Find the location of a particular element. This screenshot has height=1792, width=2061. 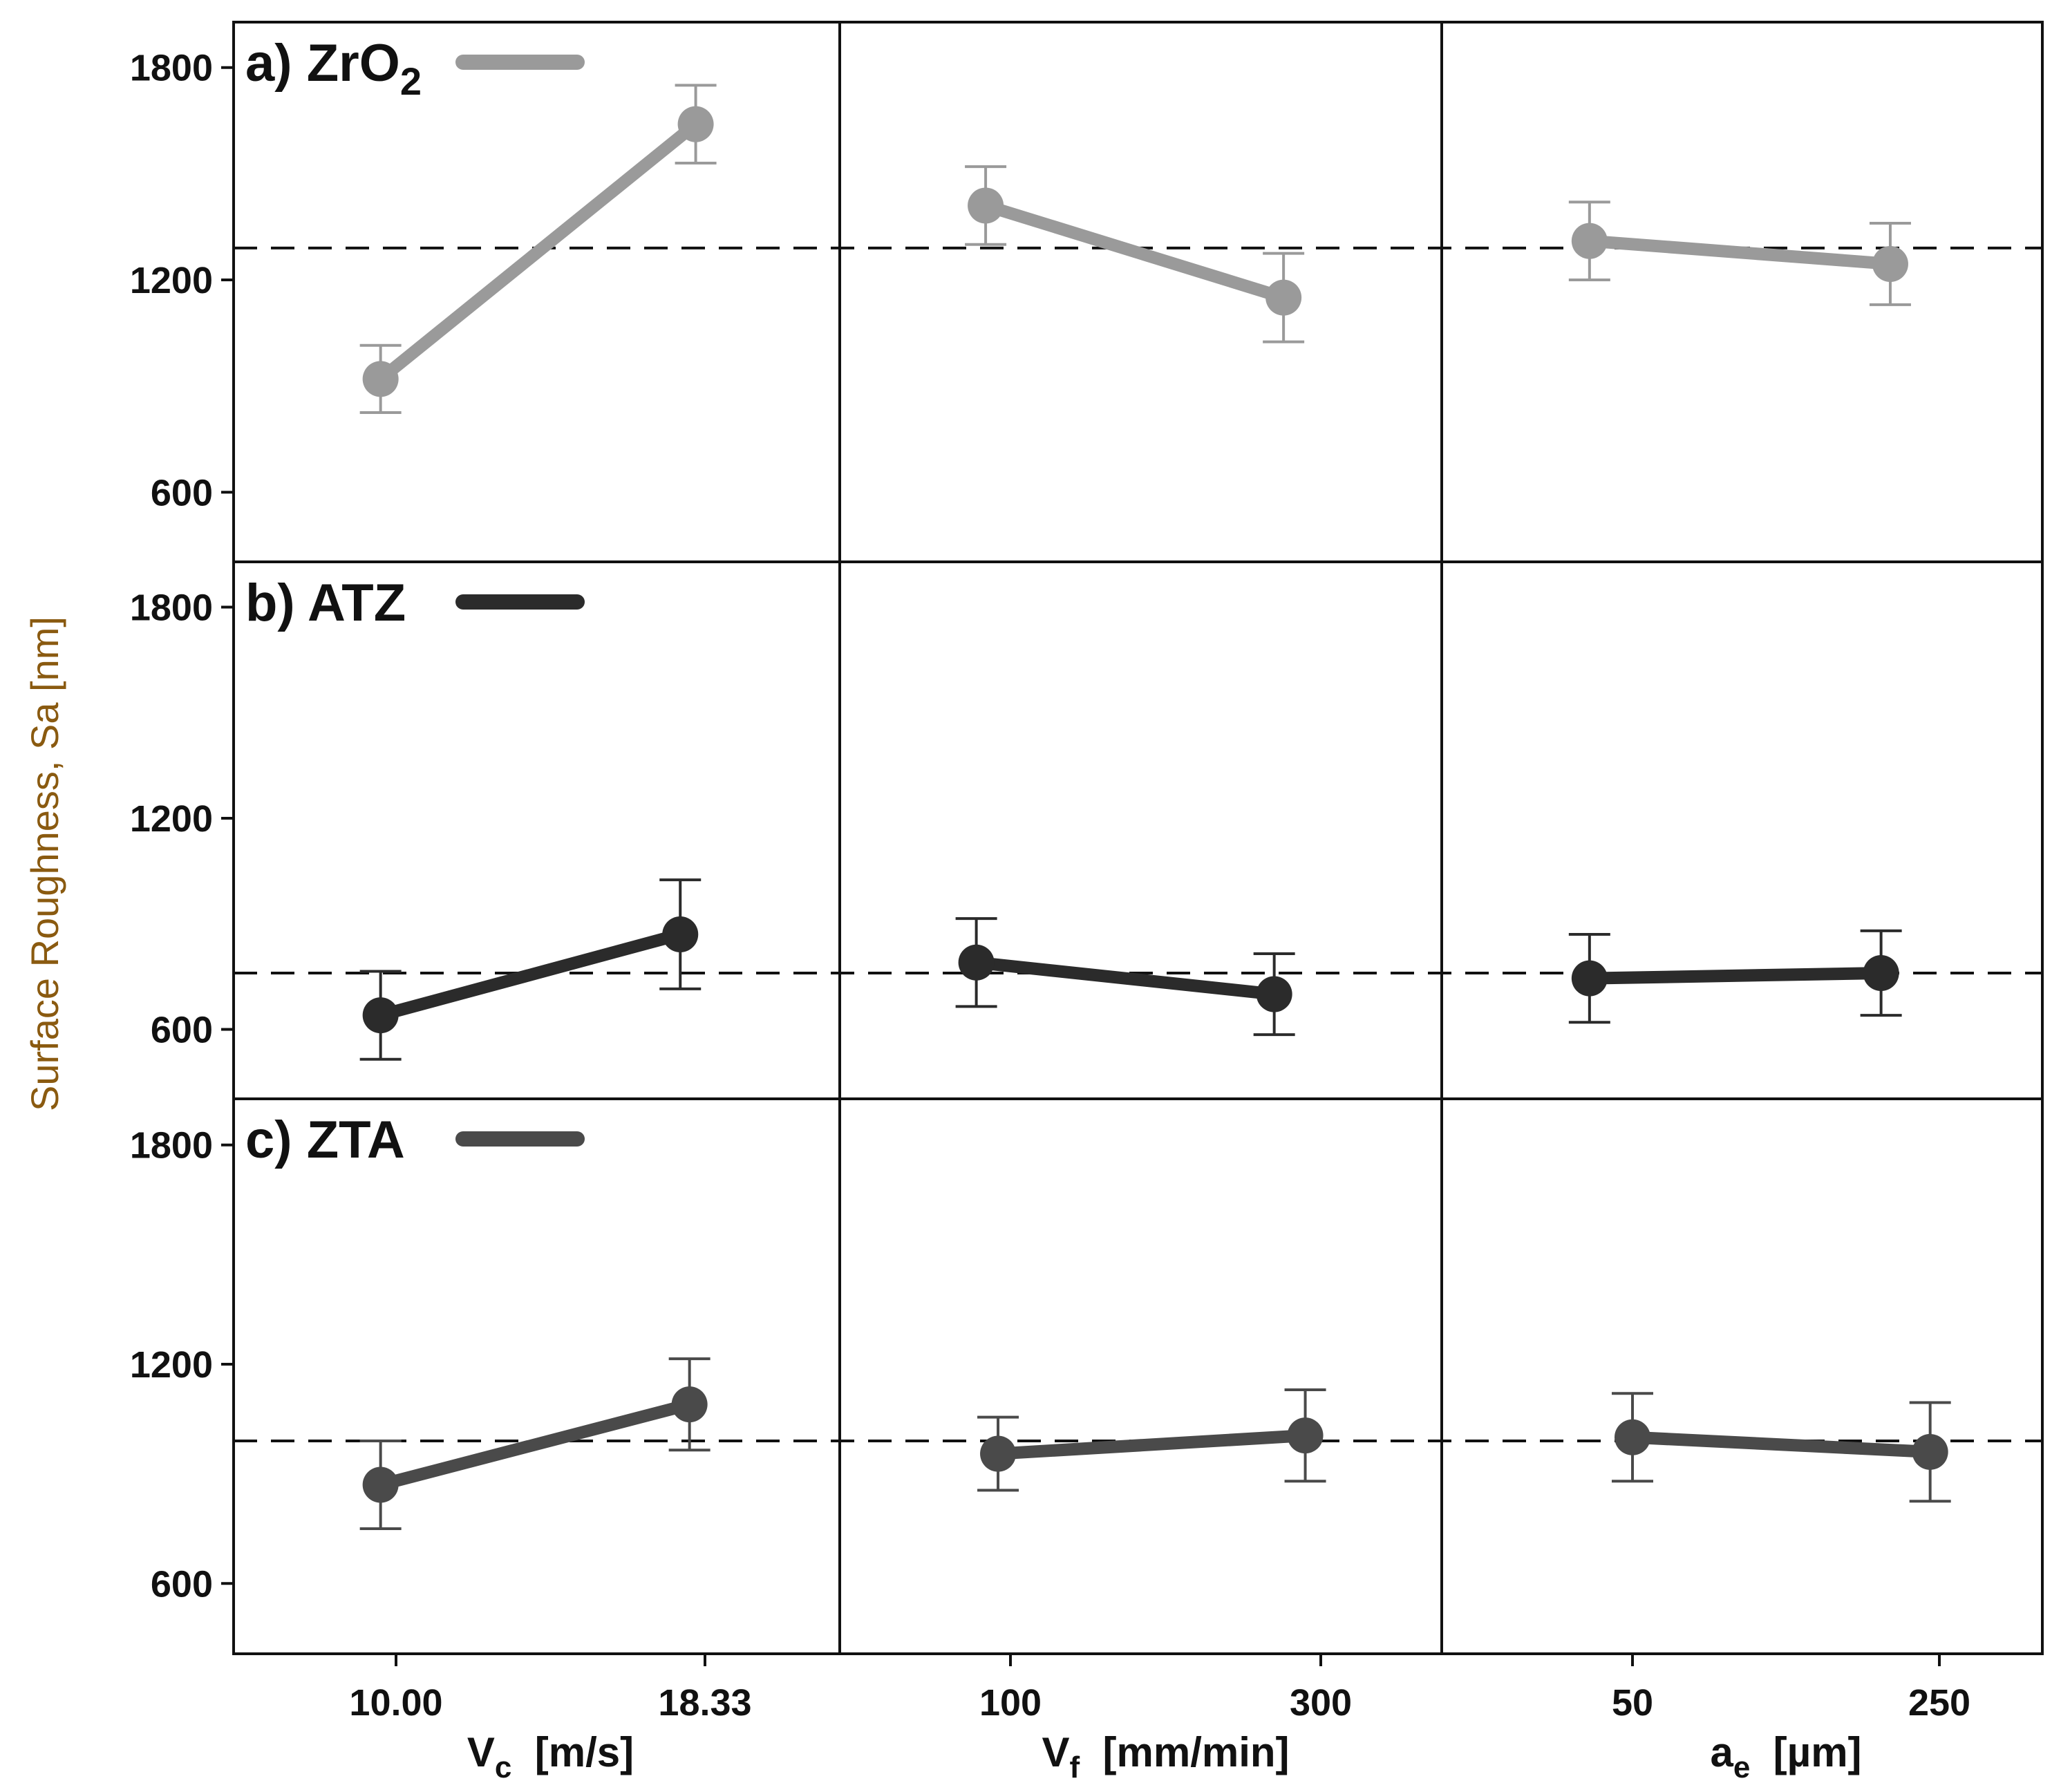

panel-label-zro2: a) ZrO2 is located at coordinates (333, 68).